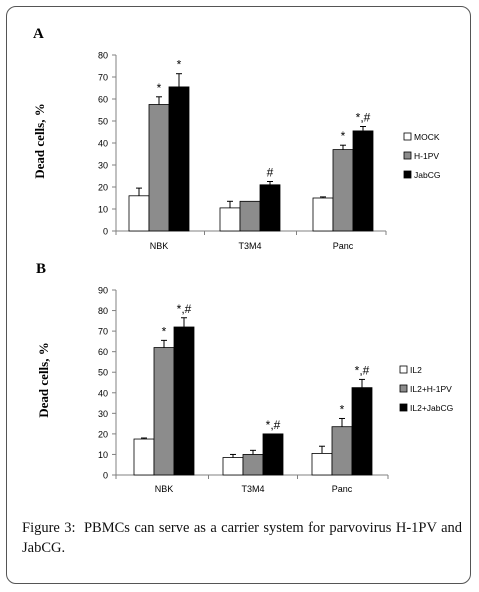 This screenshot has width=479, height=592. What do you see at coordinates (103, 100) in the screenshot?
I see `y-tick-label-a: 60` at bounding box center [103, 100].